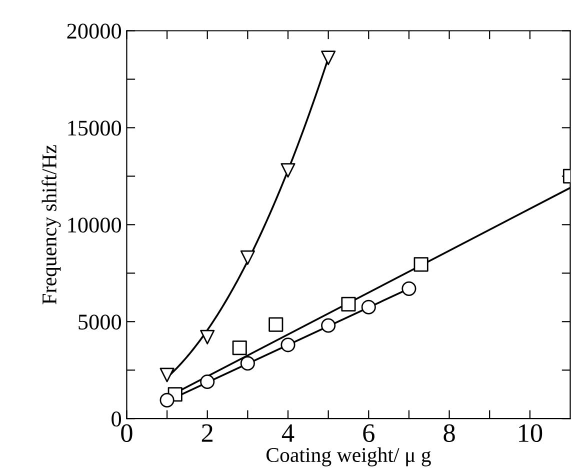 Image resolution: width=576 pixels, height=473 pixels. I want to click on x-tick-label: 10, so click(530, 433).